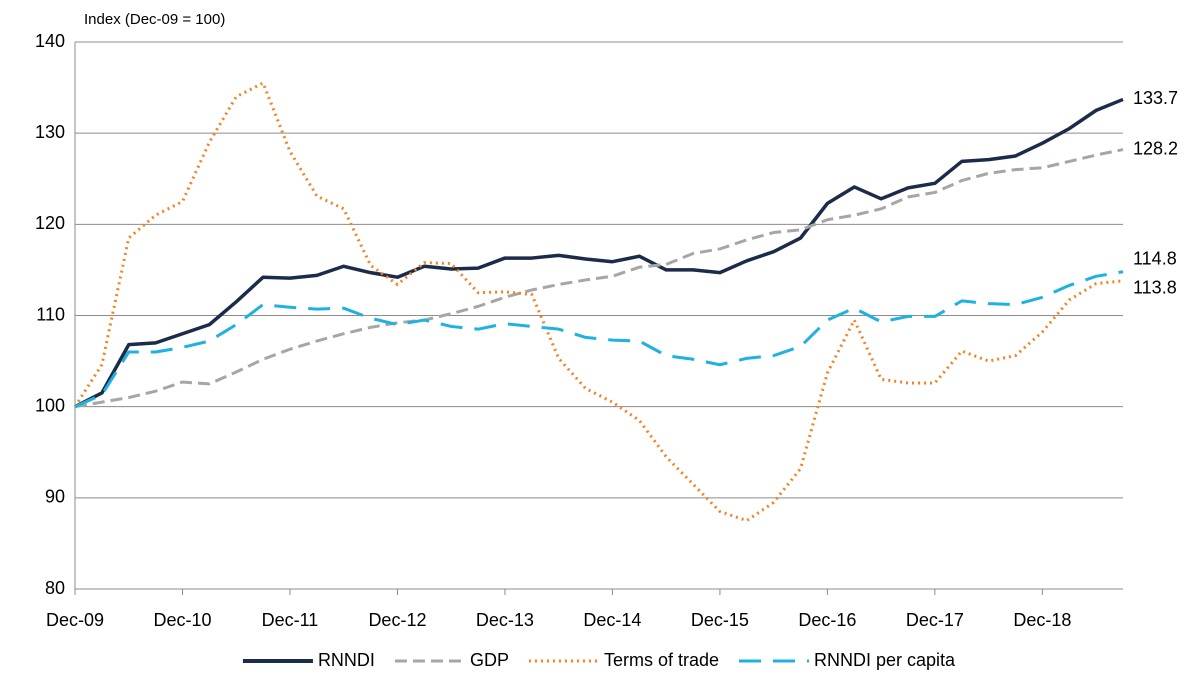  I want to click on x-tick-label: Dec-17, so click(935, 620).